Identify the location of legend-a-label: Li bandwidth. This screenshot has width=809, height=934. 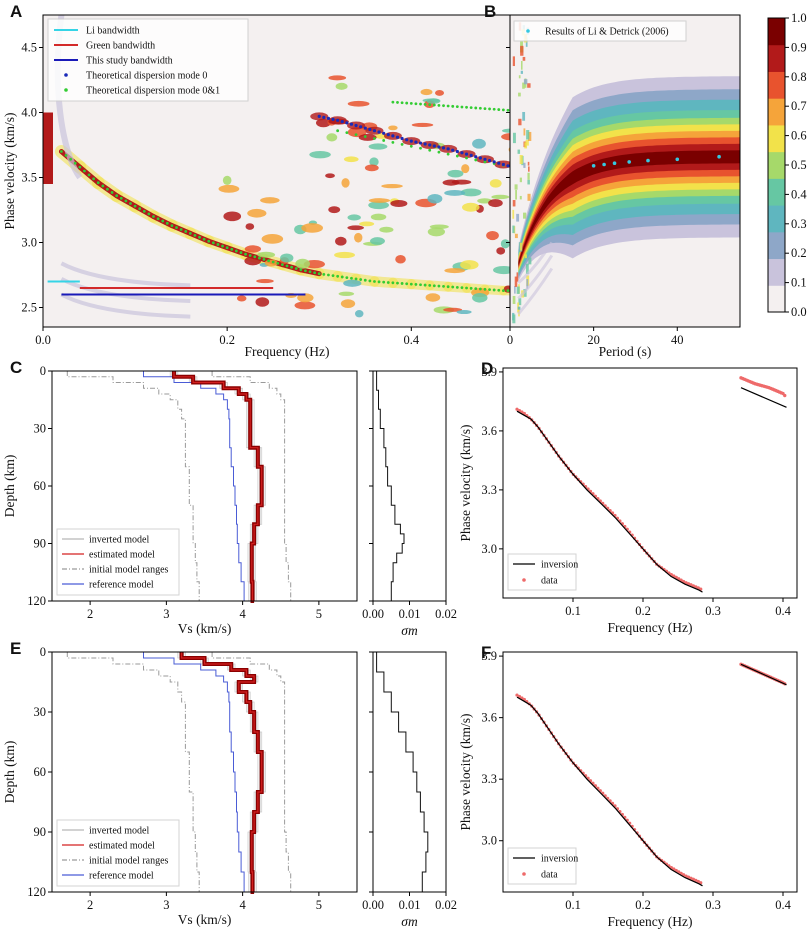
(113, 31).